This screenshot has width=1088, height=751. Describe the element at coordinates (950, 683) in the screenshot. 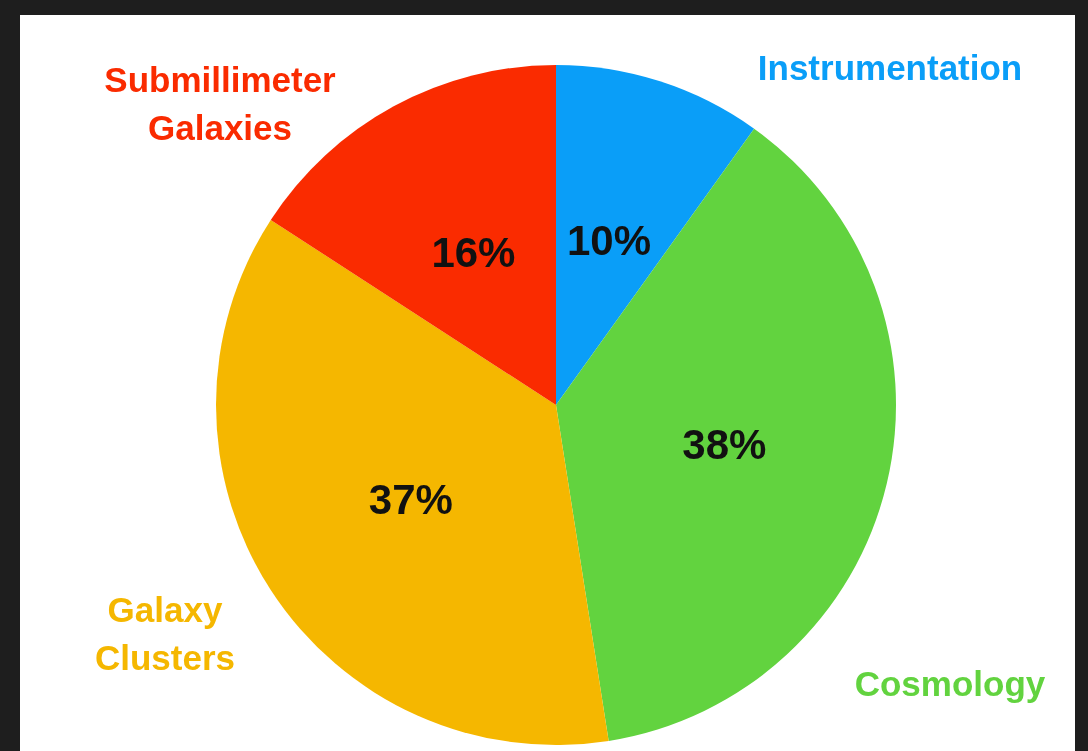

I see `slice-label: Cosmology` at that location.